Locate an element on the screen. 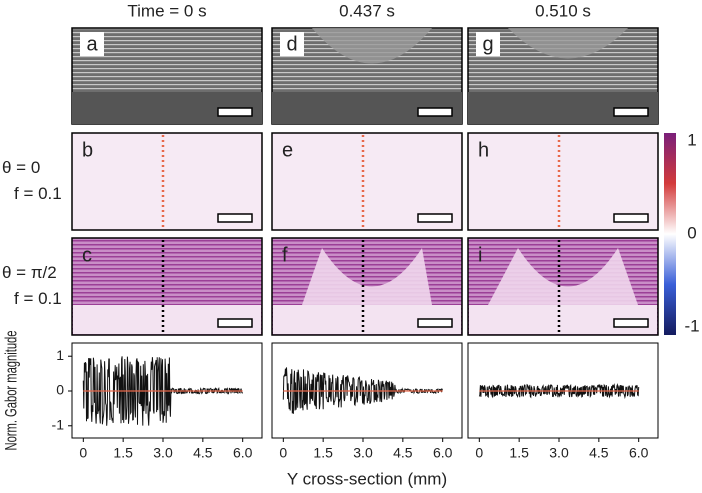 This screenshot has width=702, height=493. column-title: 0.437 s is located at coordinates (367, 10).